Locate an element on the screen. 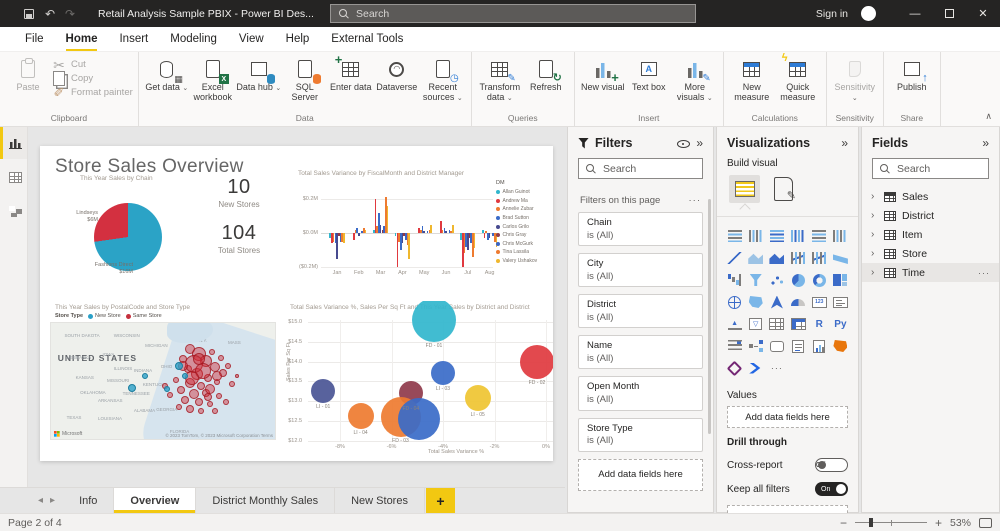 This screenshot has height=531, width=1000. filters-more-icon: ··· is located at coordinates (694, 200).